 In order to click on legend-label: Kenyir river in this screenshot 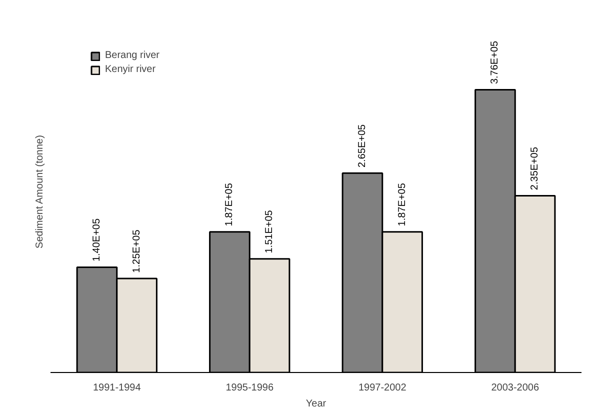, I will do `click(130, 69)`.